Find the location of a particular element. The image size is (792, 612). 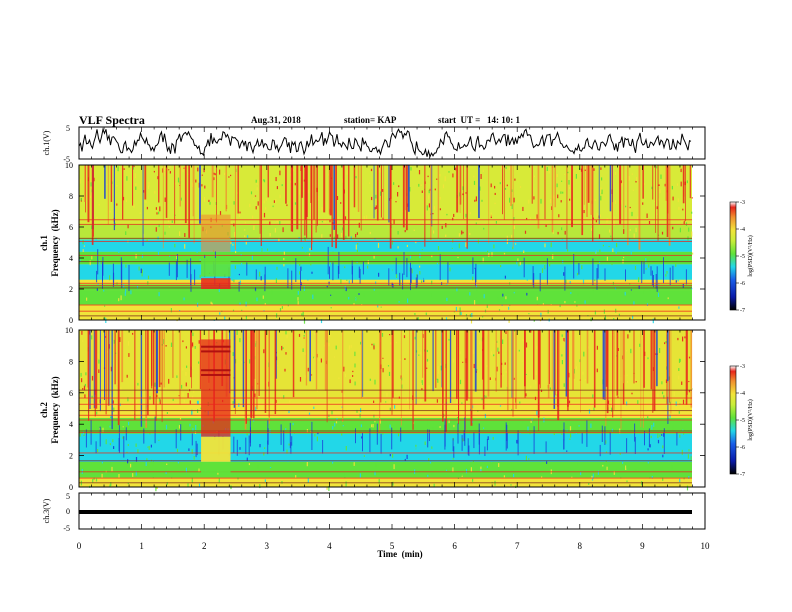

time-axis-label: Time (min) is located at coordinates (399, 554).